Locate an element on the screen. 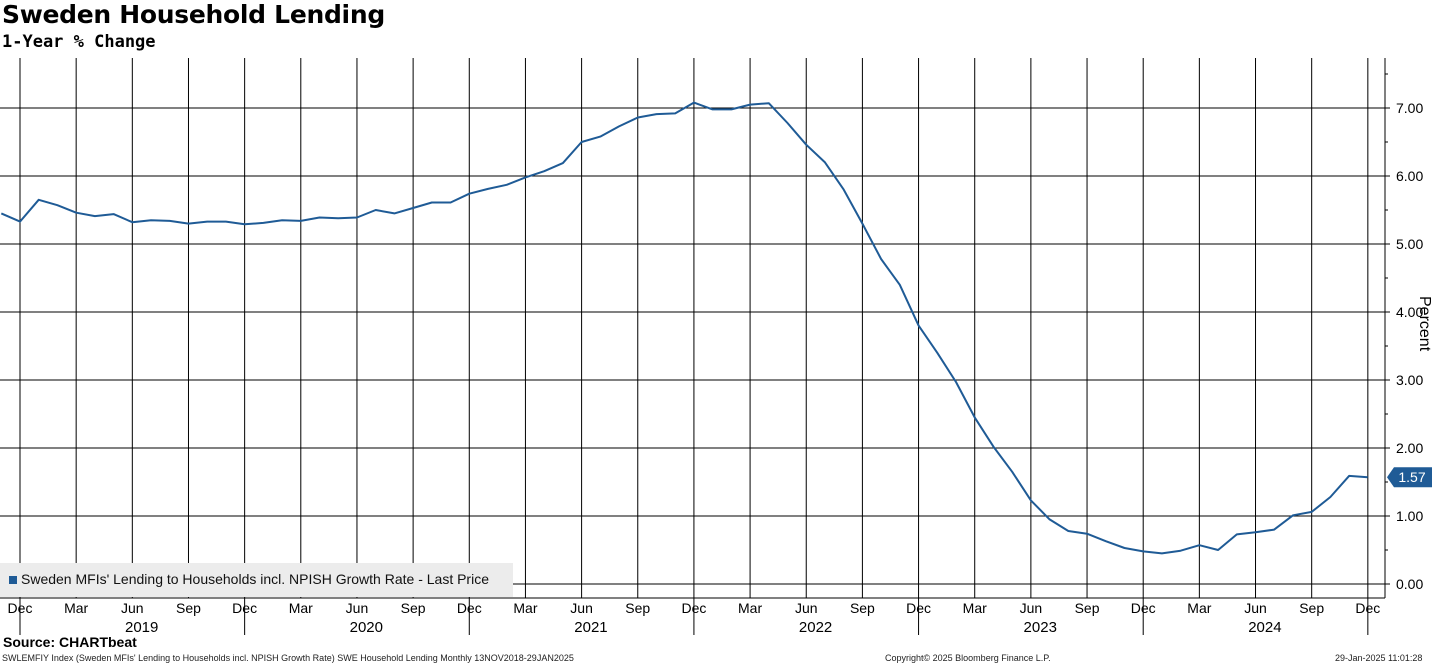 The width and height of the screenshot is (1456, 665). year-label: 2021 is located at coordinates (590, 627).